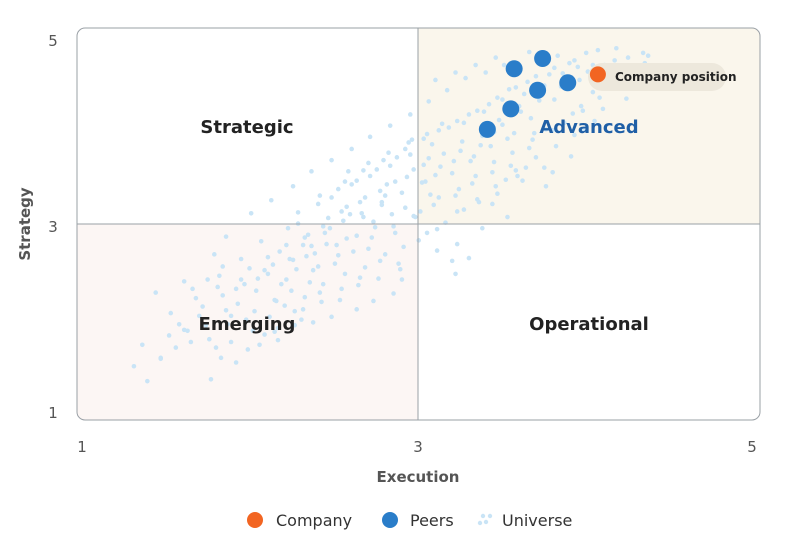  Describe the element at coordinates (676, 77) in the screenshot. I see `company-position-label: Company position` at that location.